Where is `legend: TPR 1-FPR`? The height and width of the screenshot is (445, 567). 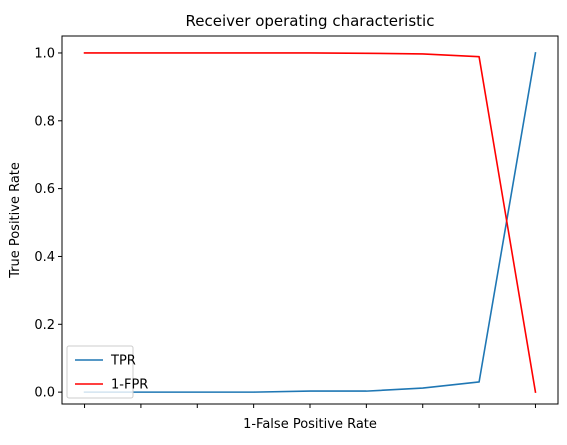
legend: TPR 1-FPR is located at coordinates (107, 372).